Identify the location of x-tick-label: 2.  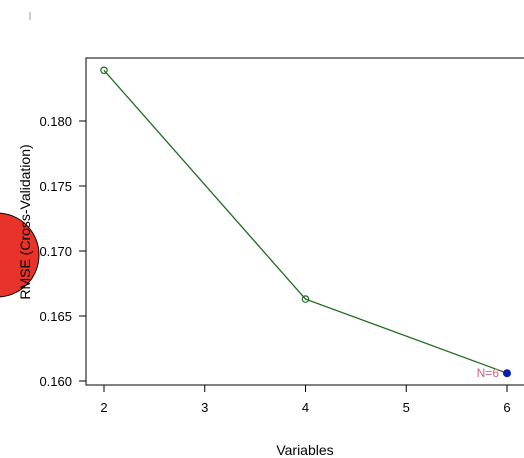
(103, 407).